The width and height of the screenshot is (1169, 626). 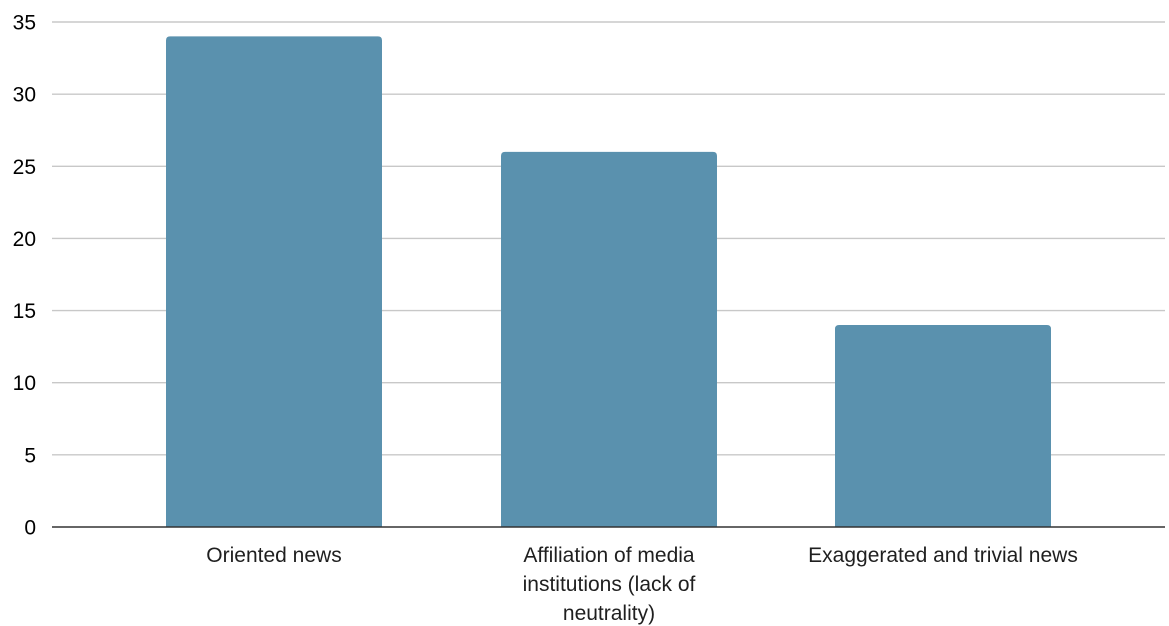 What do you see at coordinates (943, 555) in the screenshot?
I see `x-category-label: Exaggerated and trivial news` at bounding box center [943, 555].